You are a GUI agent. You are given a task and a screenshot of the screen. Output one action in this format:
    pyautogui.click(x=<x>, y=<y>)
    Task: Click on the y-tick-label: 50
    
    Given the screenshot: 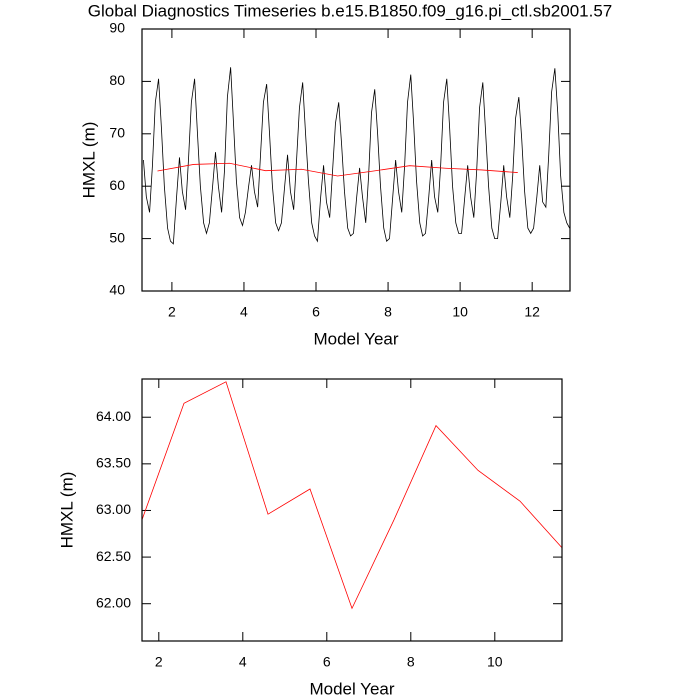 What is the action you would take?
    pyautogui.click(x=117, y=237)
    